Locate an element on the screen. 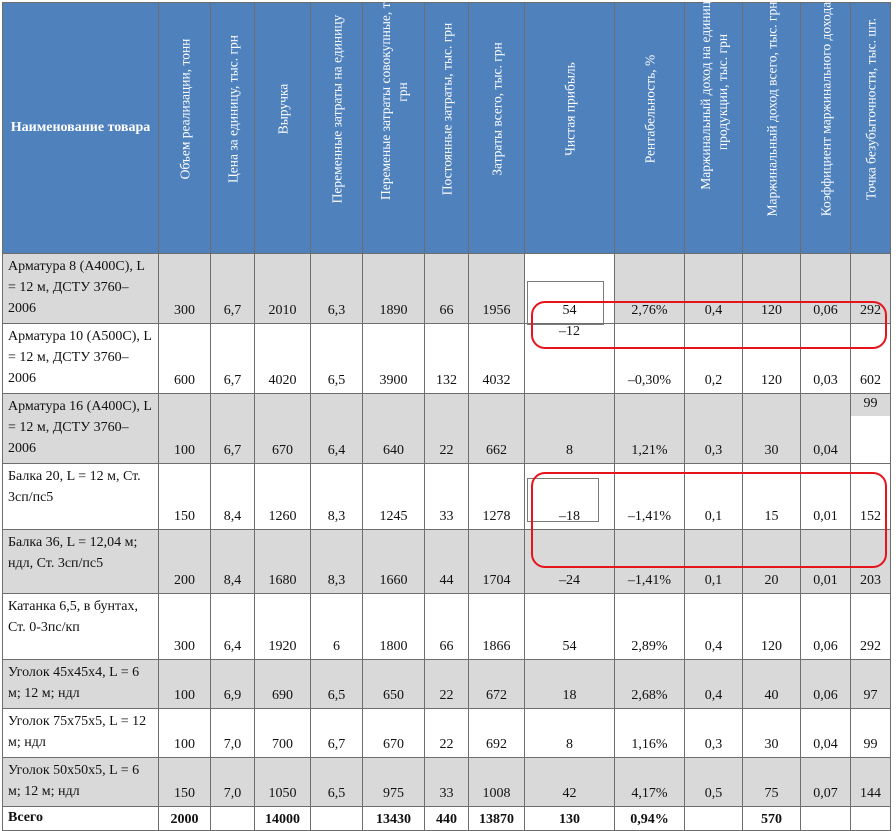  product-name: Балка 36, L = 12,04 м; ндл, Ст. 3сп/пс5 is located at coordinates (80, 561).